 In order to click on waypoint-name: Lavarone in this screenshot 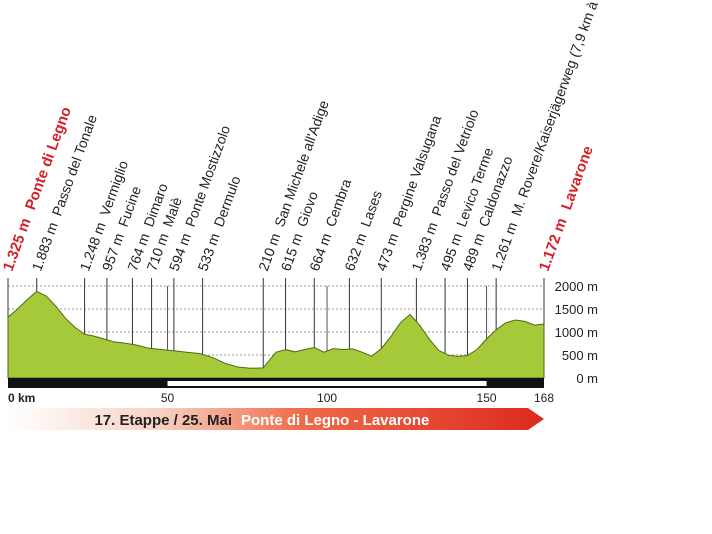, I will do `click(577, 178)`.